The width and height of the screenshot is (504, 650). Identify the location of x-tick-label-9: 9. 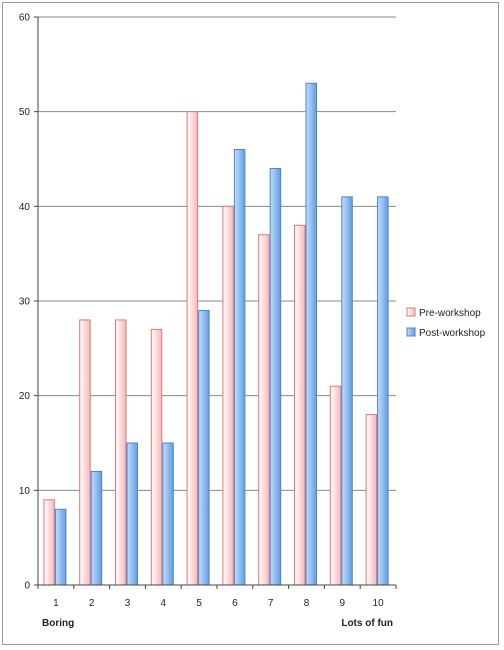
(343, 603).